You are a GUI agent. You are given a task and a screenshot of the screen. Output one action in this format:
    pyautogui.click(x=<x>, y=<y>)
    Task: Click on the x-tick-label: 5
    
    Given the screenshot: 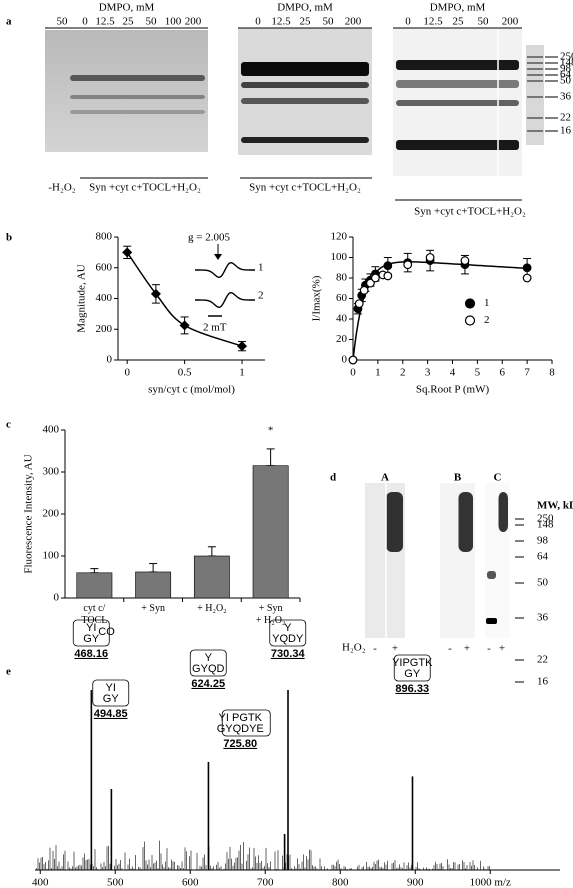 What is the action you would take?
    pyautogui.click(x=478, y=373)
    